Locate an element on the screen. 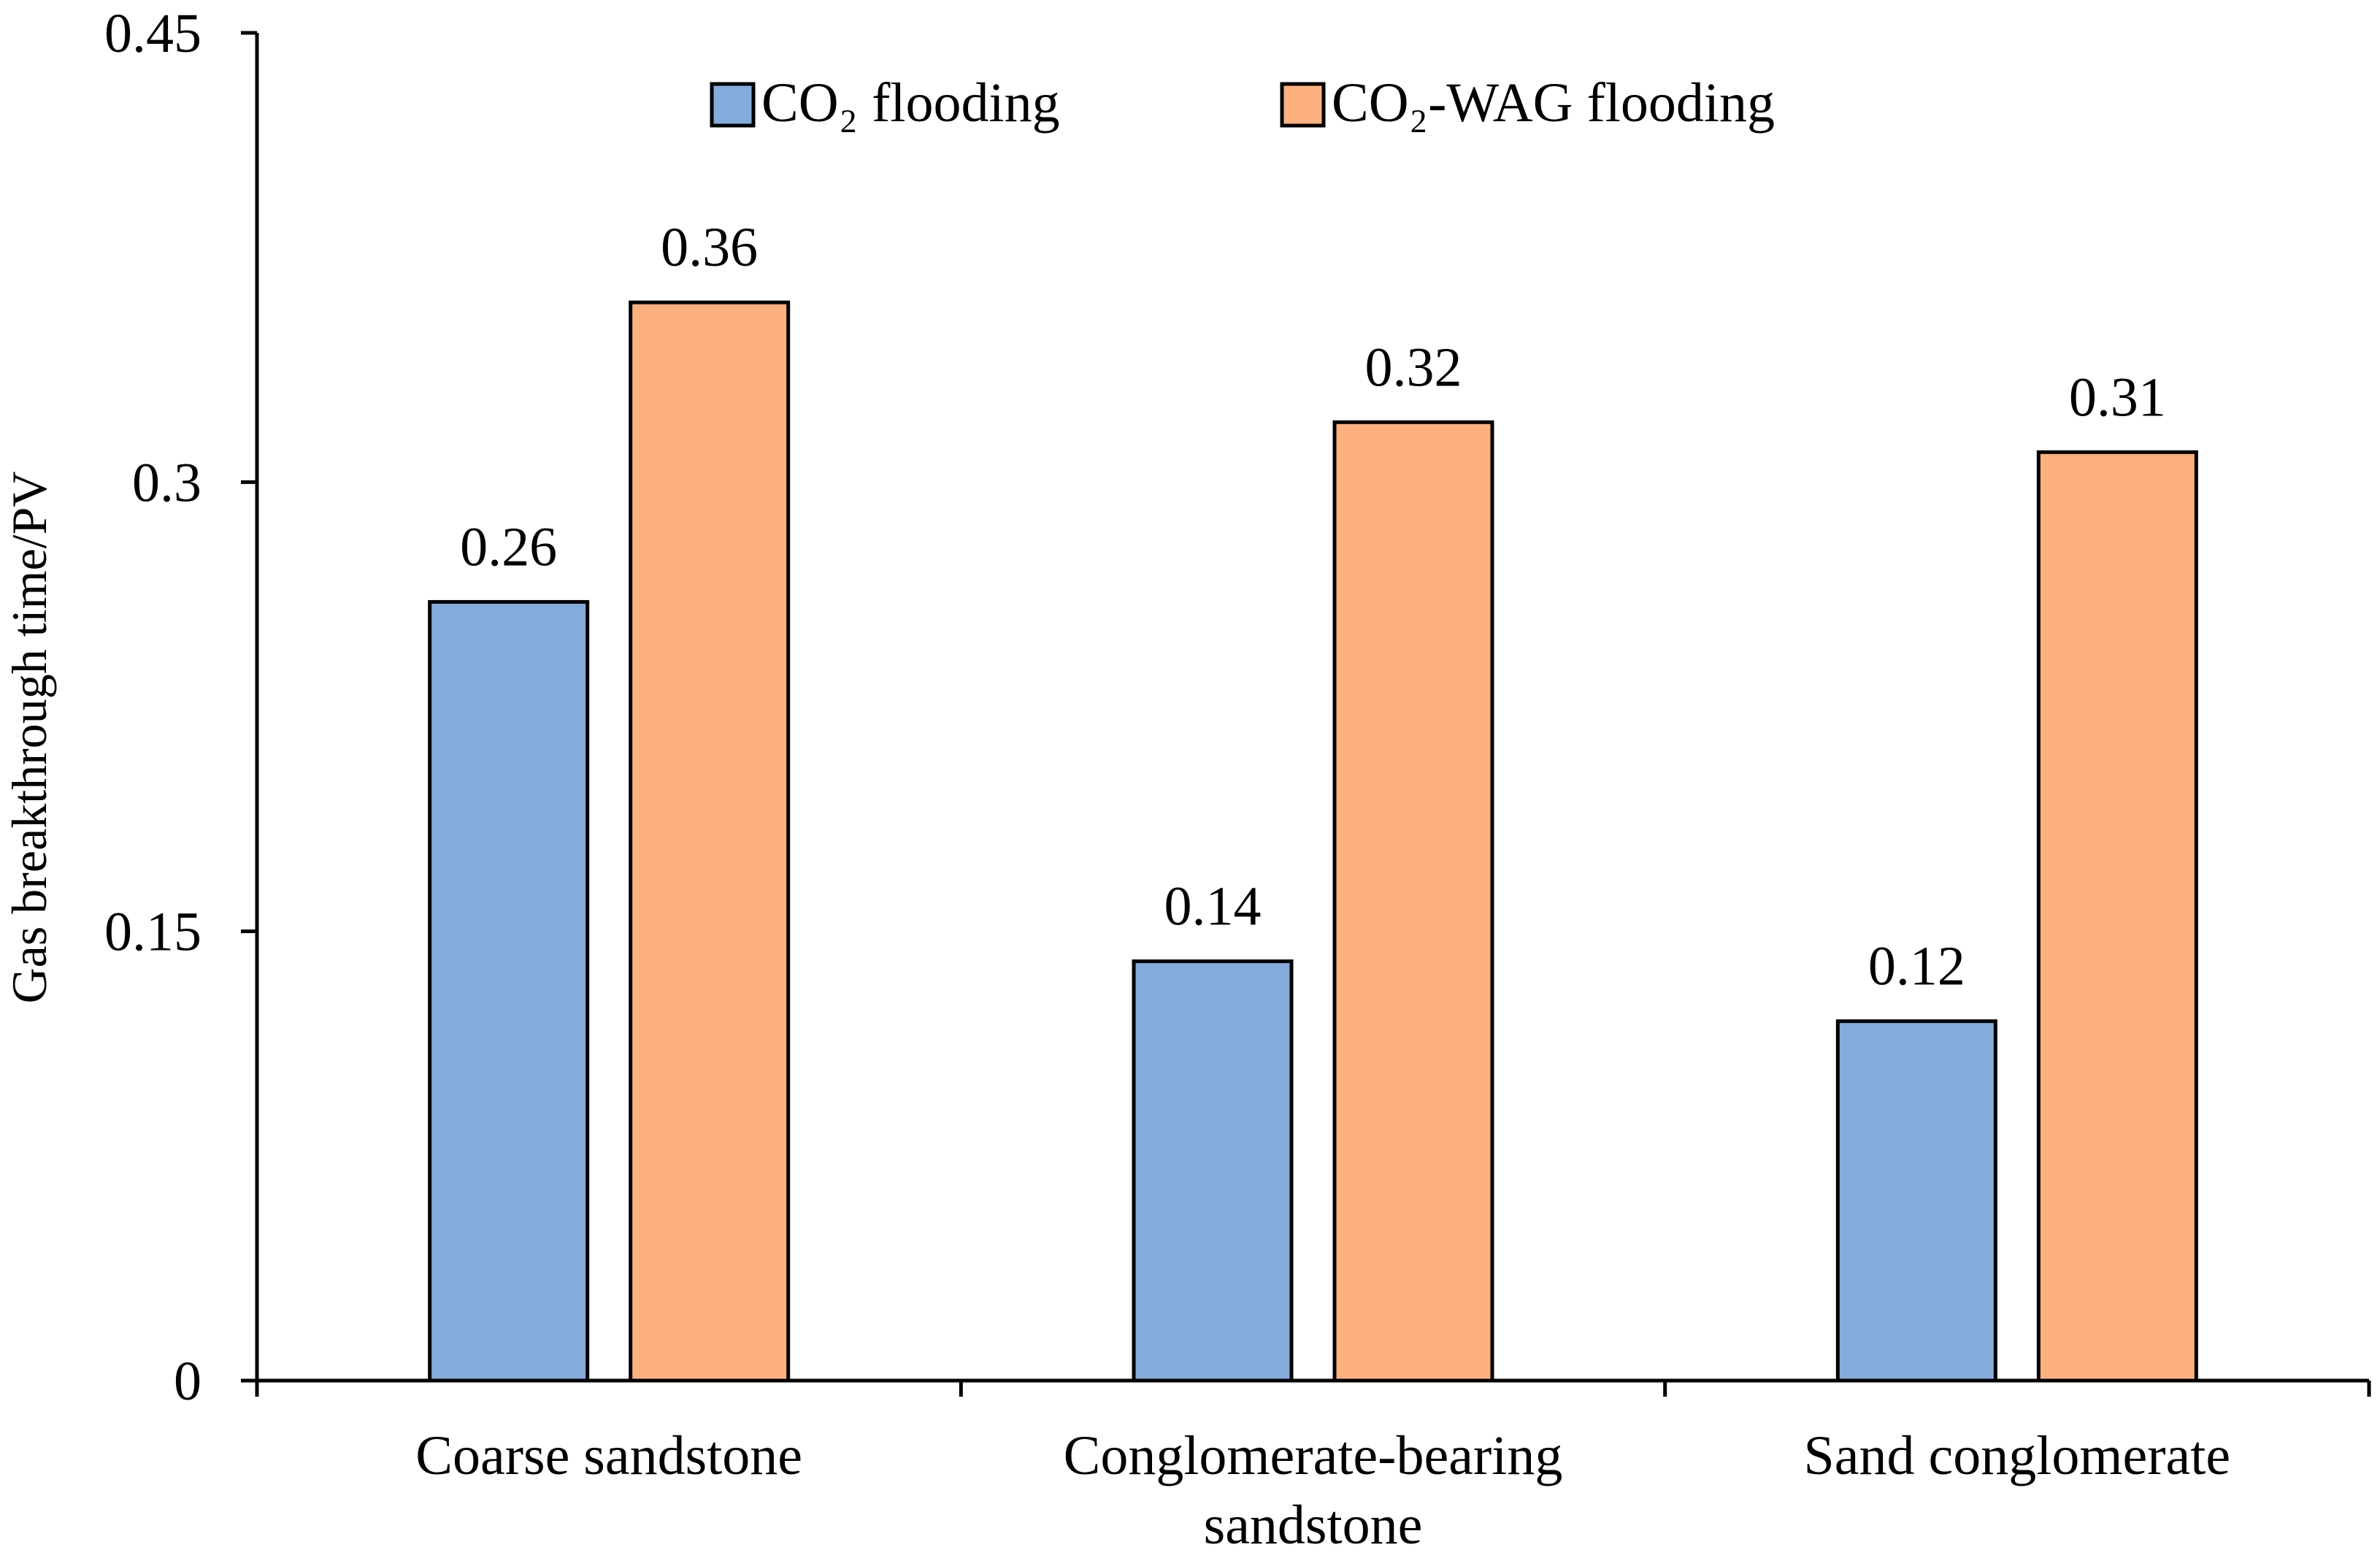 The width and height of the screenshot is (2380, 1558). data-label: 0.36 is located at coordinates (709, 247).